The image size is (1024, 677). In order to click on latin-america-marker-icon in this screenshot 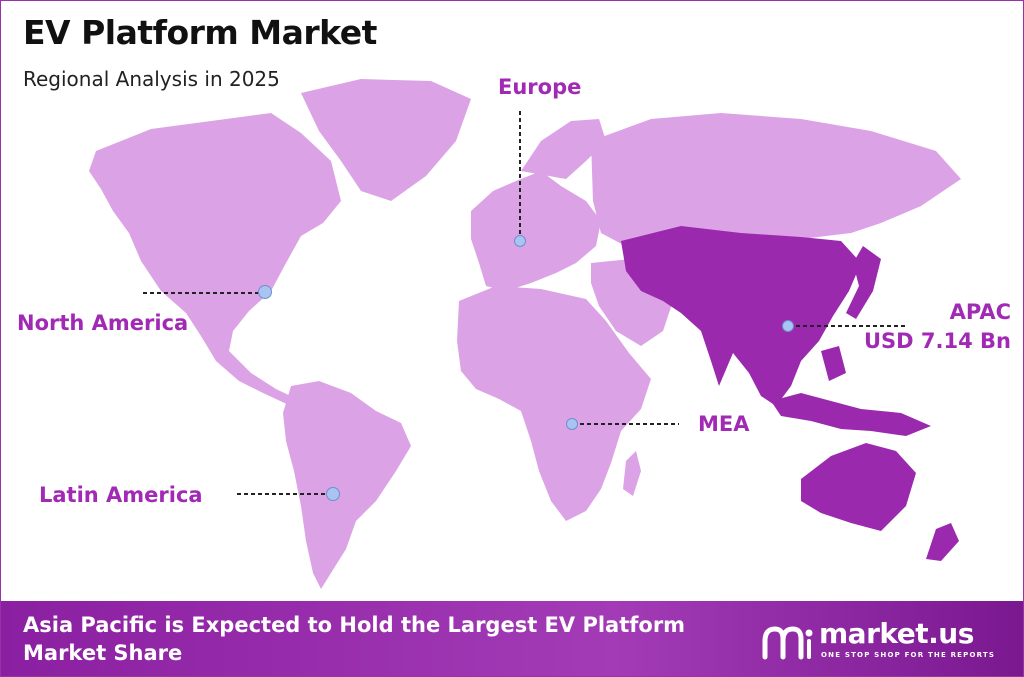, I will do `click(333, 494)`.